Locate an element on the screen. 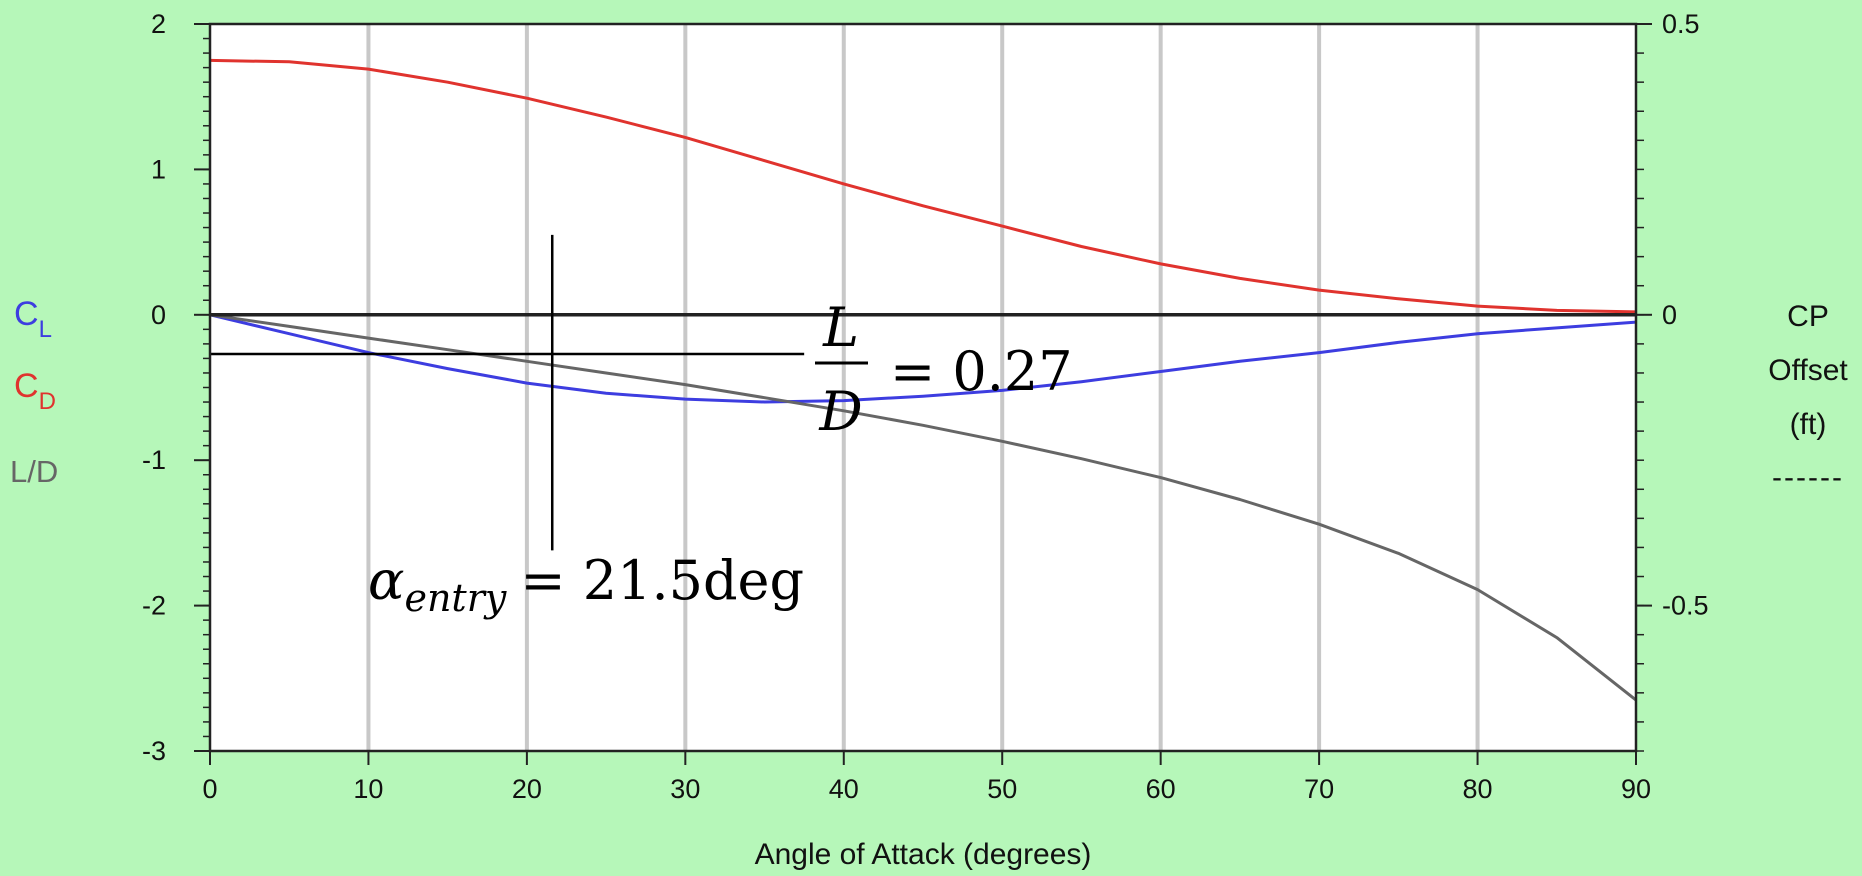 The width and height of the screenshot is (1862, 876). alpha-label: αentry = 21.5deg is located at coordinates (586, 584).